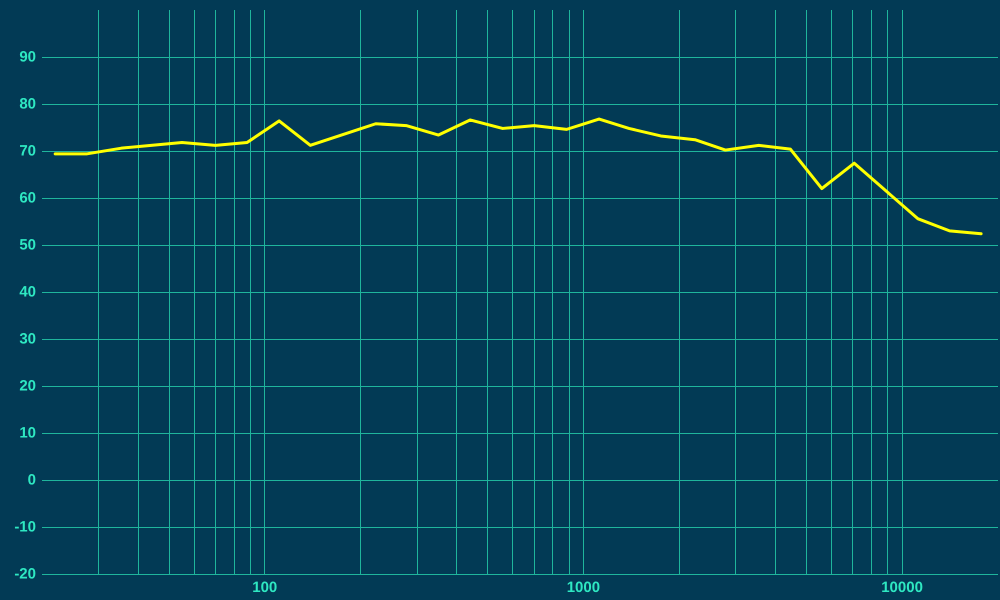  Describe the element at coordinates (25, 574) in the screenshot. I see `y-tick-label: -20` at that location.